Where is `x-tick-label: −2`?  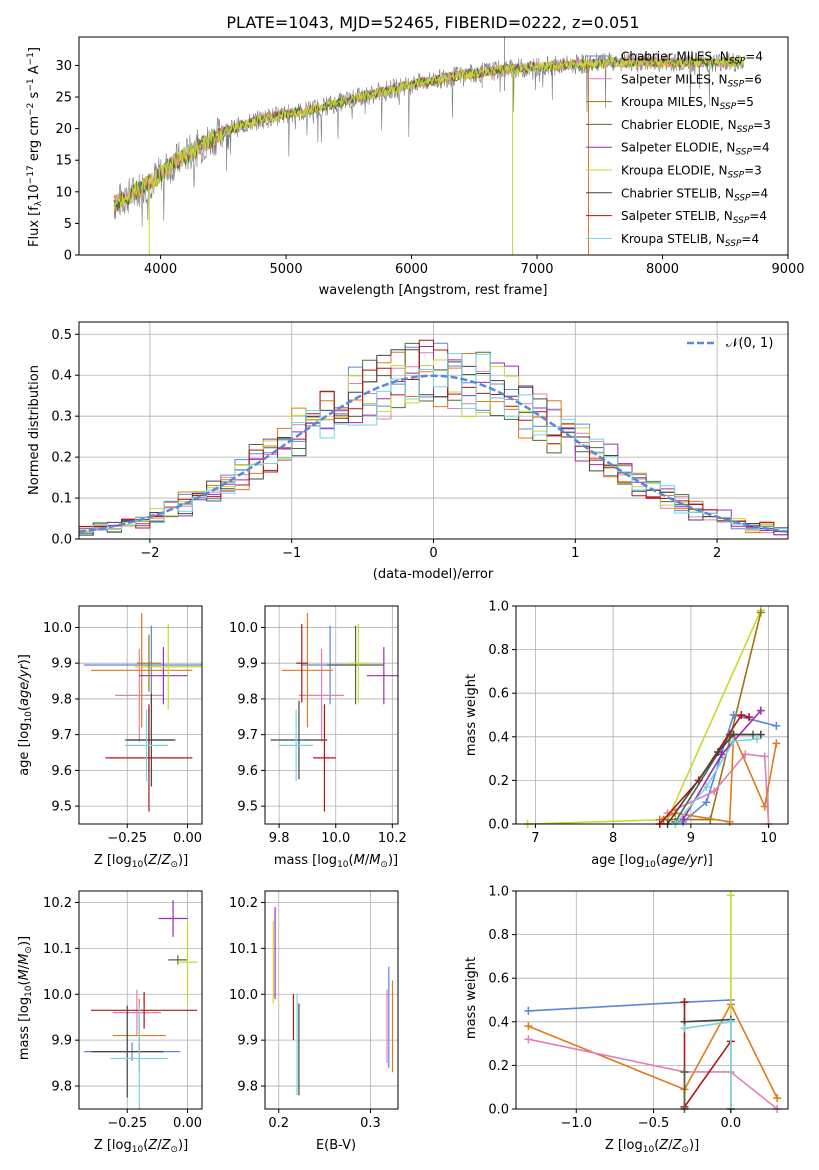
x-tick-label: −2 is located at coordinates (149, 553).